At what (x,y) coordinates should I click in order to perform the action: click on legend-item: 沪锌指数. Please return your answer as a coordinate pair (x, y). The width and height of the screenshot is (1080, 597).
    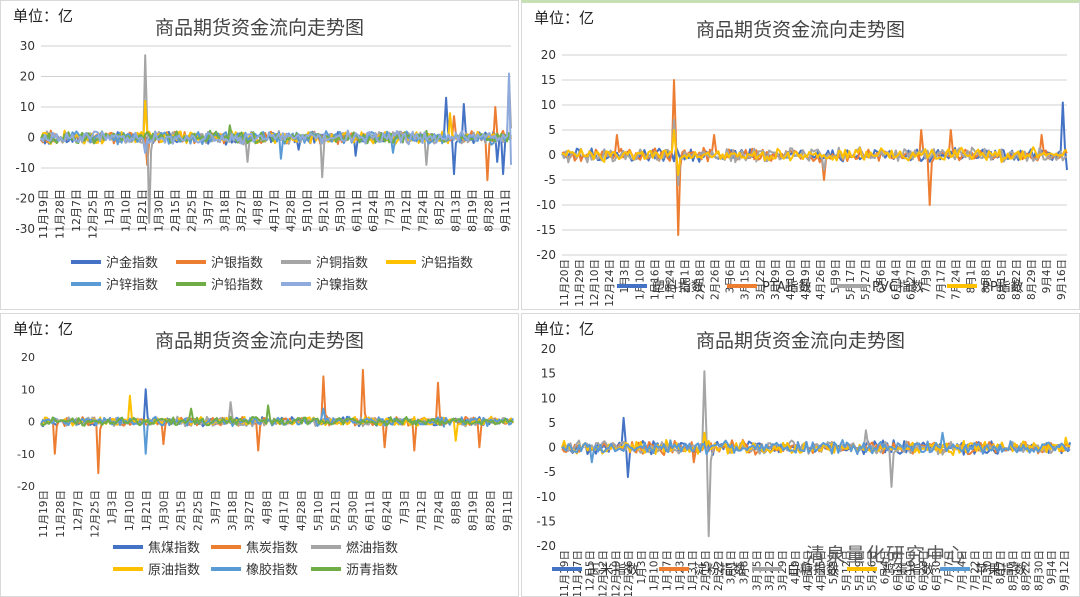
    Looking at the image, I should click on (114, 285).